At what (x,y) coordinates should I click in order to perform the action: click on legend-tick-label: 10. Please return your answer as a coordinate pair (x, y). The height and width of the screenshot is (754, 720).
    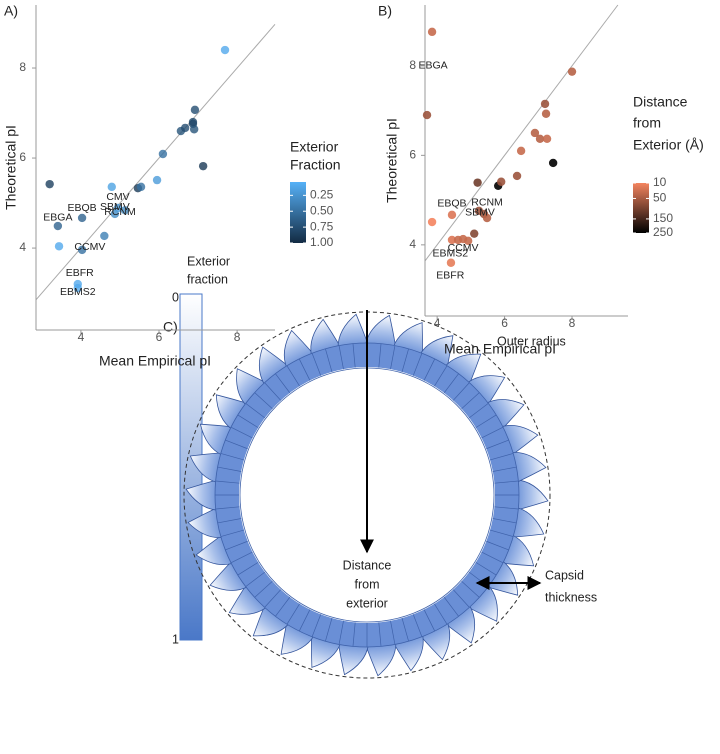
    Looking at the image, I should click on (660, 182).